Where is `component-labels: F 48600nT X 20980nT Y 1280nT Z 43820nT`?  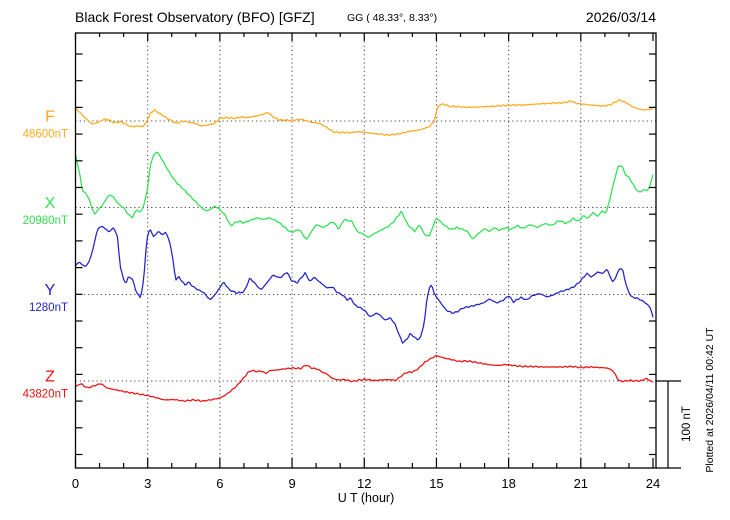
component-labels: F 48600nT X 20980nT Y 1280nT Z 43820nT is located at coordinates (45, 255).